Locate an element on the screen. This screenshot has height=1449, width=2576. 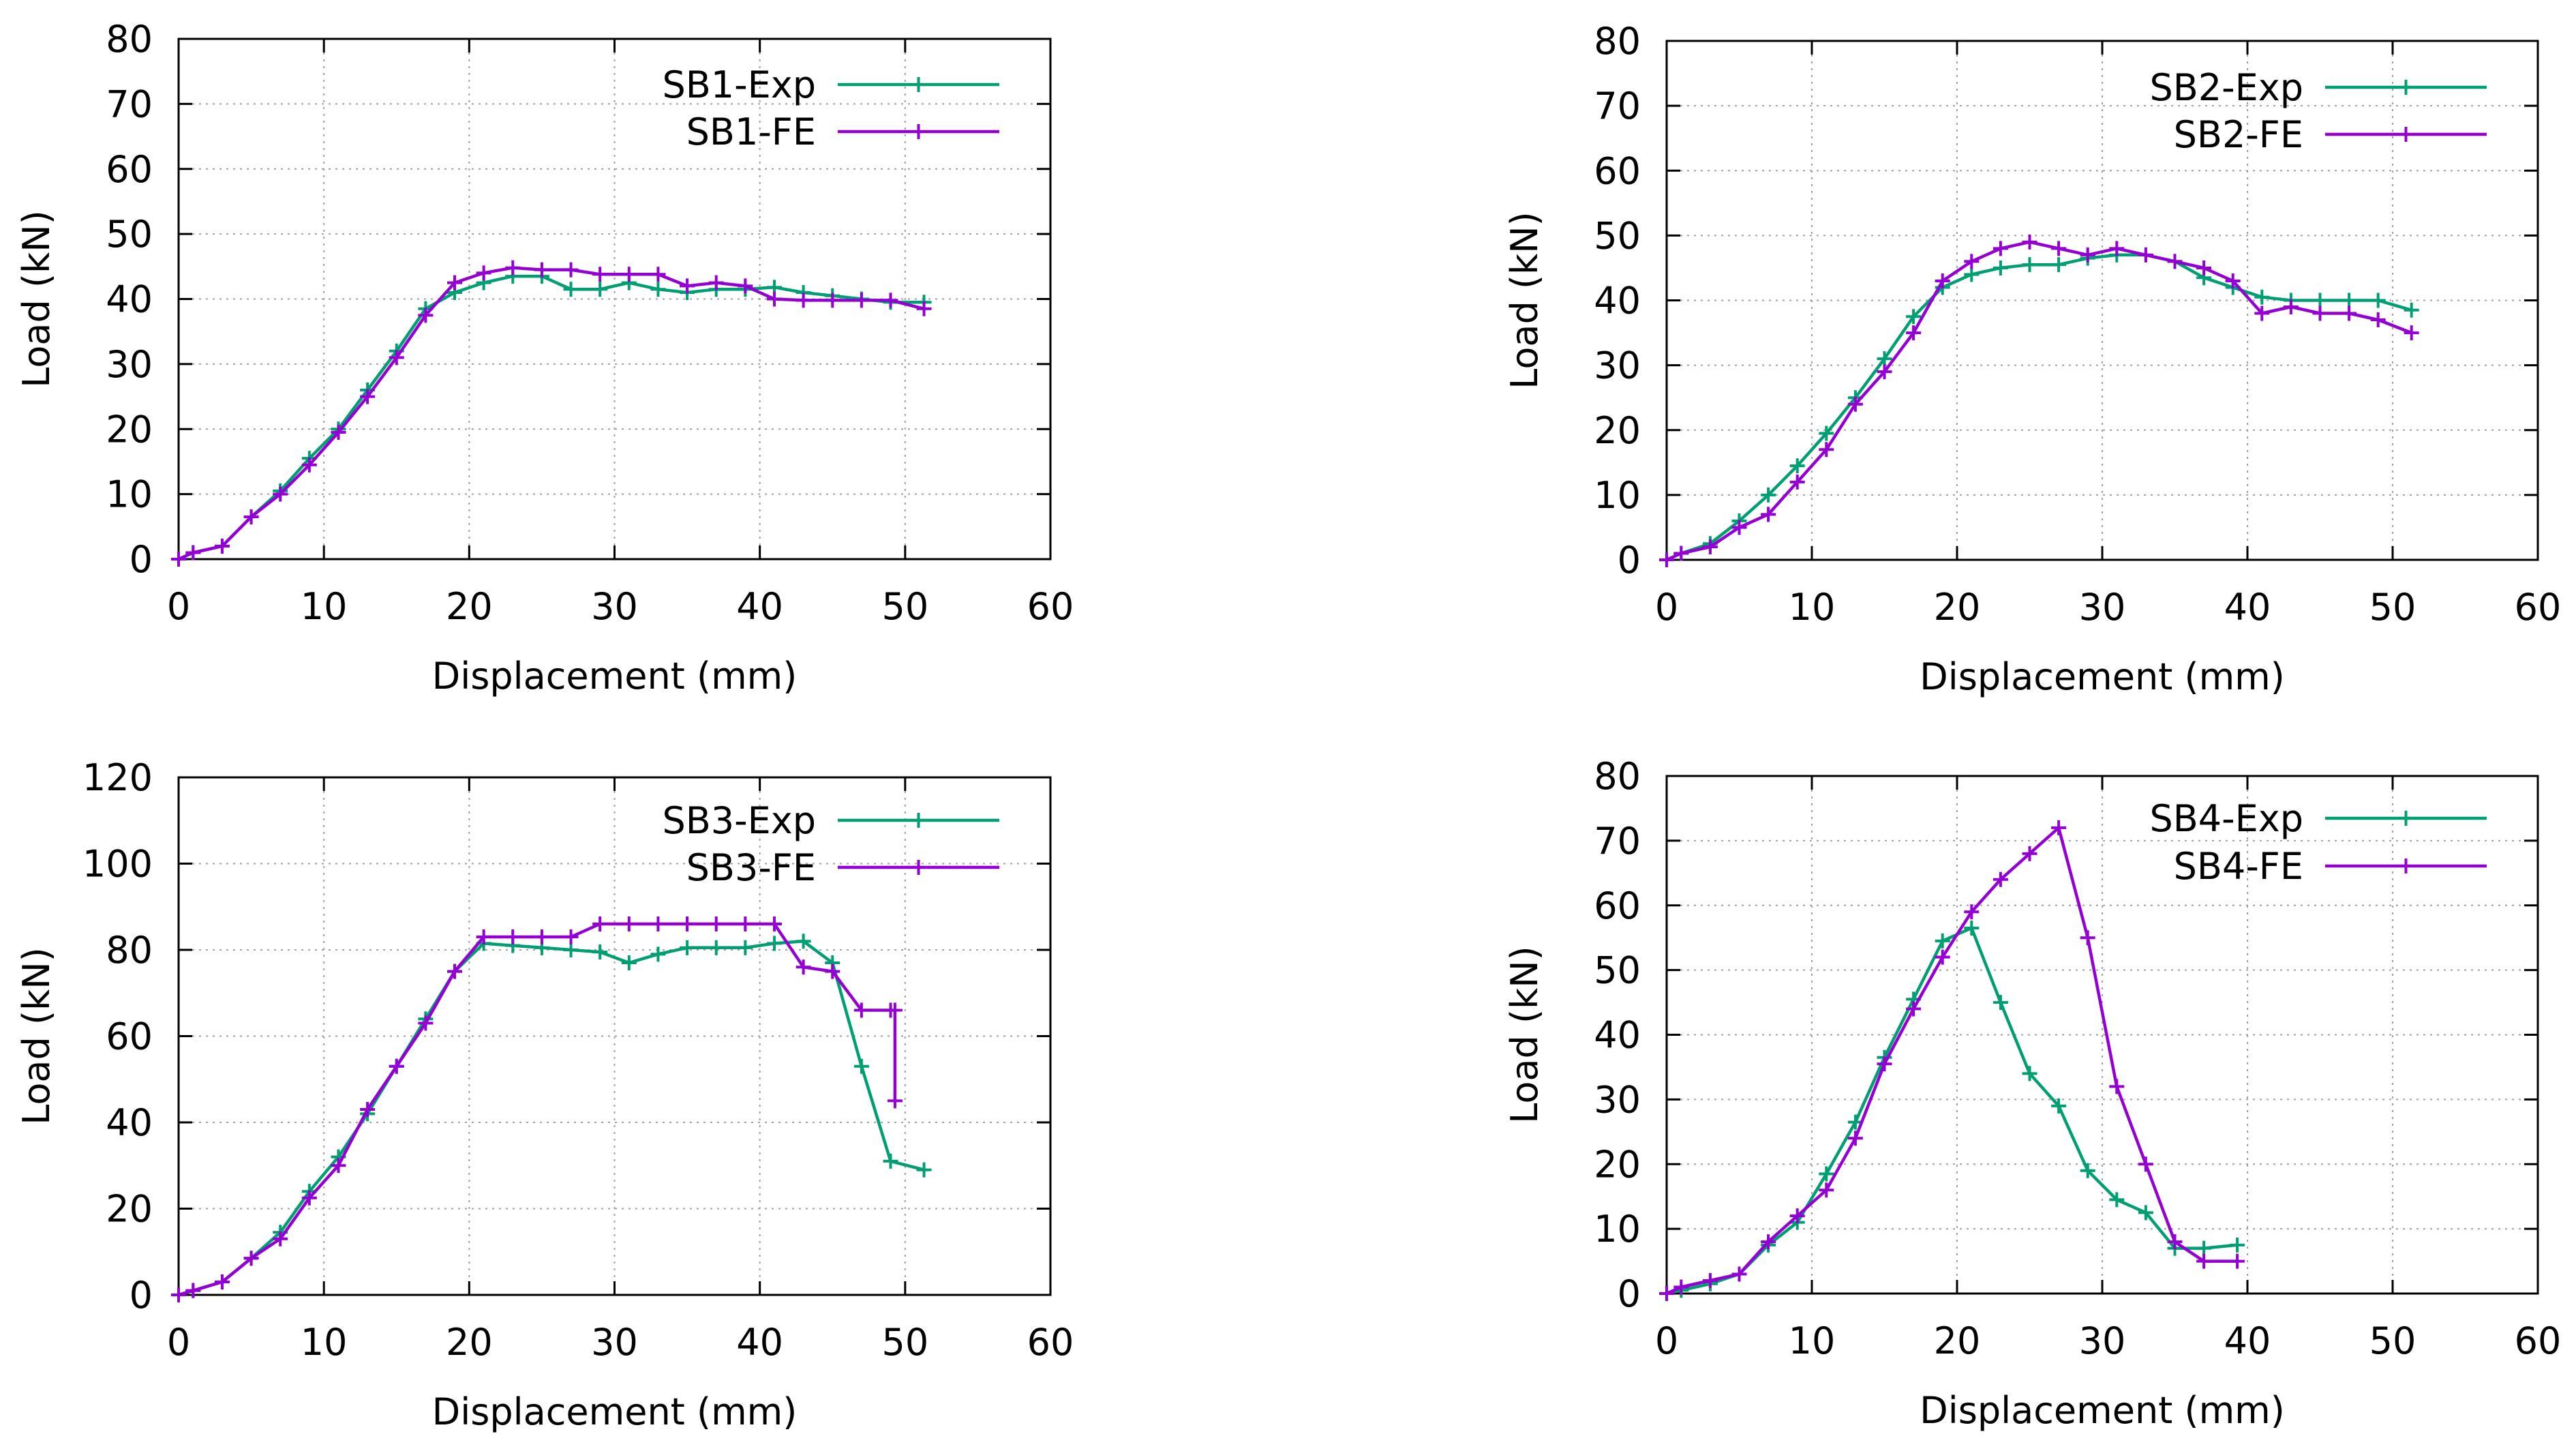
x-tick-label: 40 is located at coordinates (2247, 607).